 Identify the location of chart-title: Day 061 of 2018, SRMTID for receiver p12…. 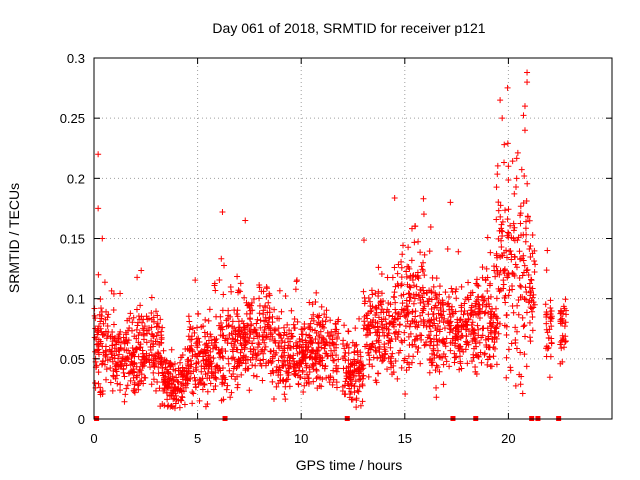
(348, 28).